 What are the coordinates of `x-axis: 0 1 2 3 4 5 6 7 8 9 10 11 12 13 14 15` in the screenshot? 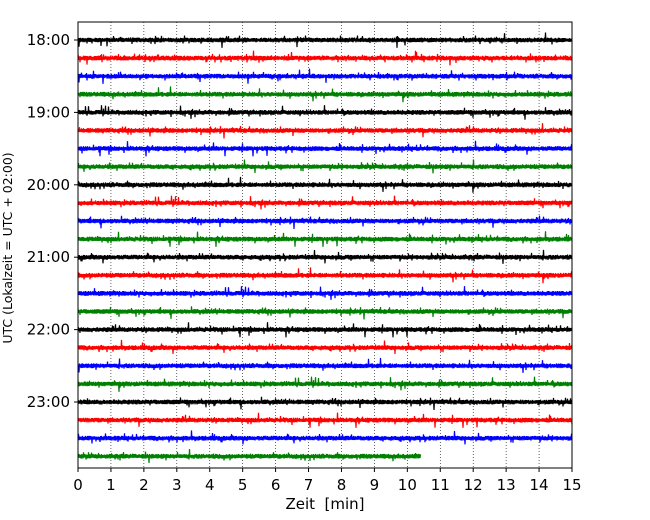 It's located at (327, 481).